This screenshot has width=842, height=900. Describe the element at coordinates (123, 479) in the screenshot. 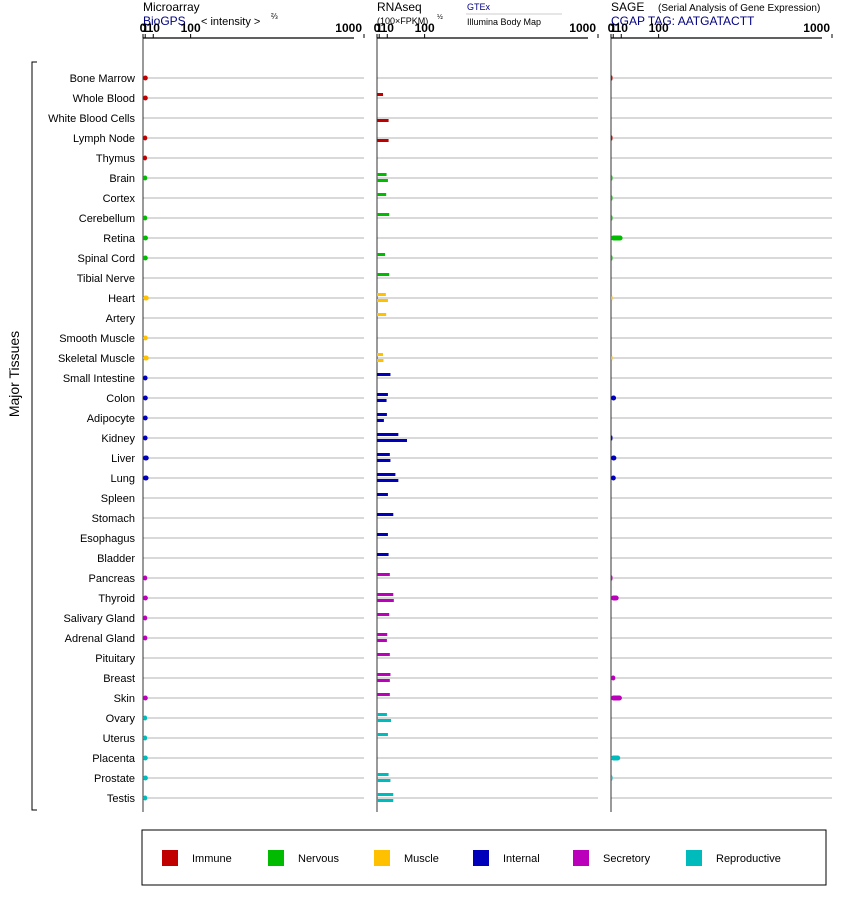

I see `tissue-label: Lung` at that location.